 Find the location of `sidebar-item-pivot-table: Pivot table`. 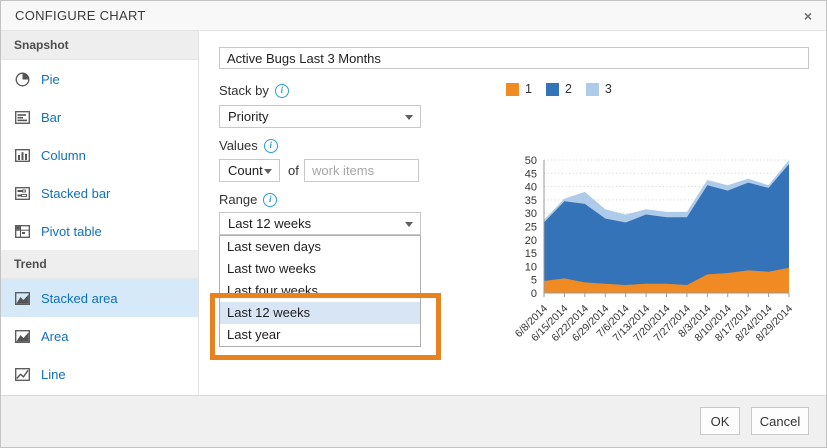

sidebar-item-pivot-table: Pivot table is located at coordinates (99, 231).